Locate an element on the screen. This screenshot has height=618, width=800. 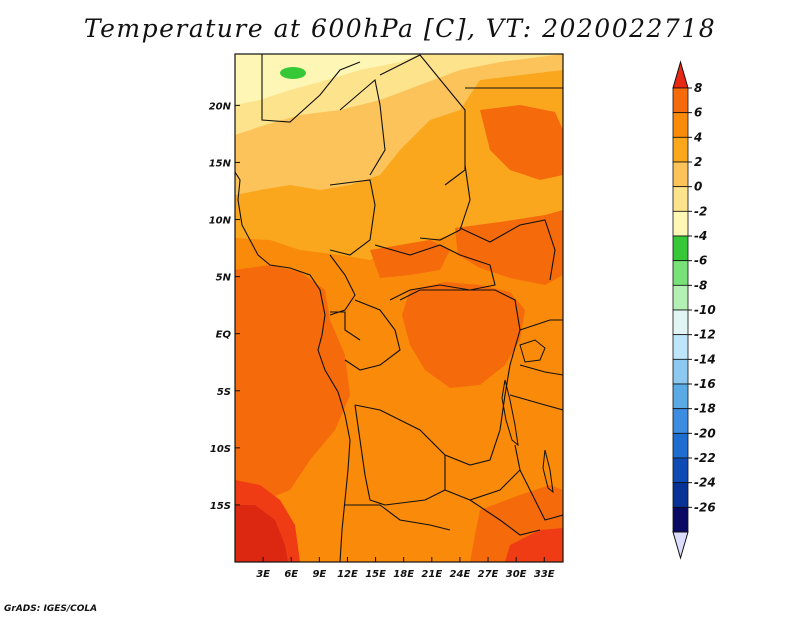
border-mali-niger is located at coordinates (362, 127).